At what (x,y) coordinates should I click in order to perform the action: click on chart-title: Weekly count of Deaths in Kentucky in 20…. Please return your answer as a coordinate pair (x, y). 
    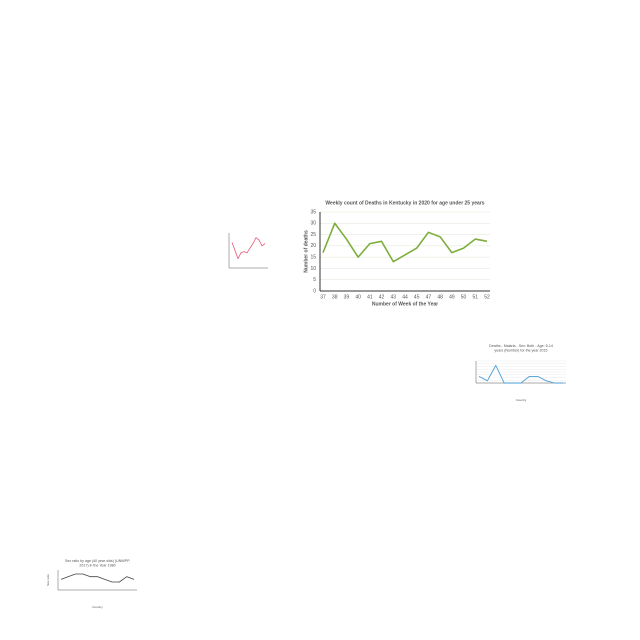
    Looking at the image, I should click on (404, 203).